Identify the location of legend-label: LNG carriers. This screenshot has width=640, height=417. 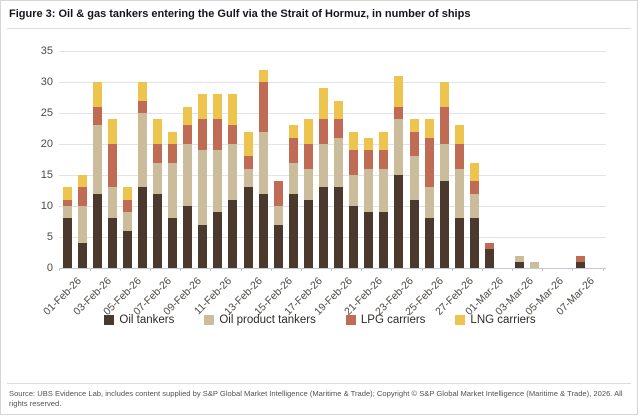
(503, 320).